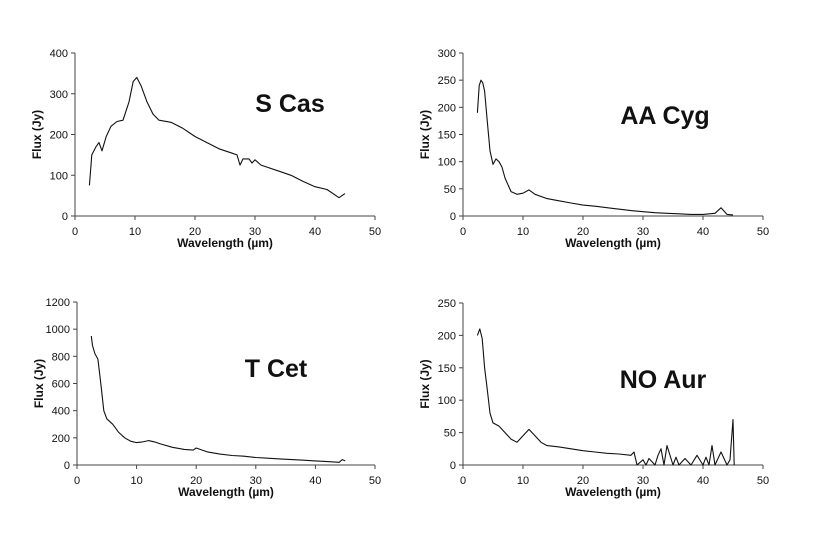  Describe the element at coordinates (276, 369) in the screenshot. I see `chart-title: T Cet` at that location.